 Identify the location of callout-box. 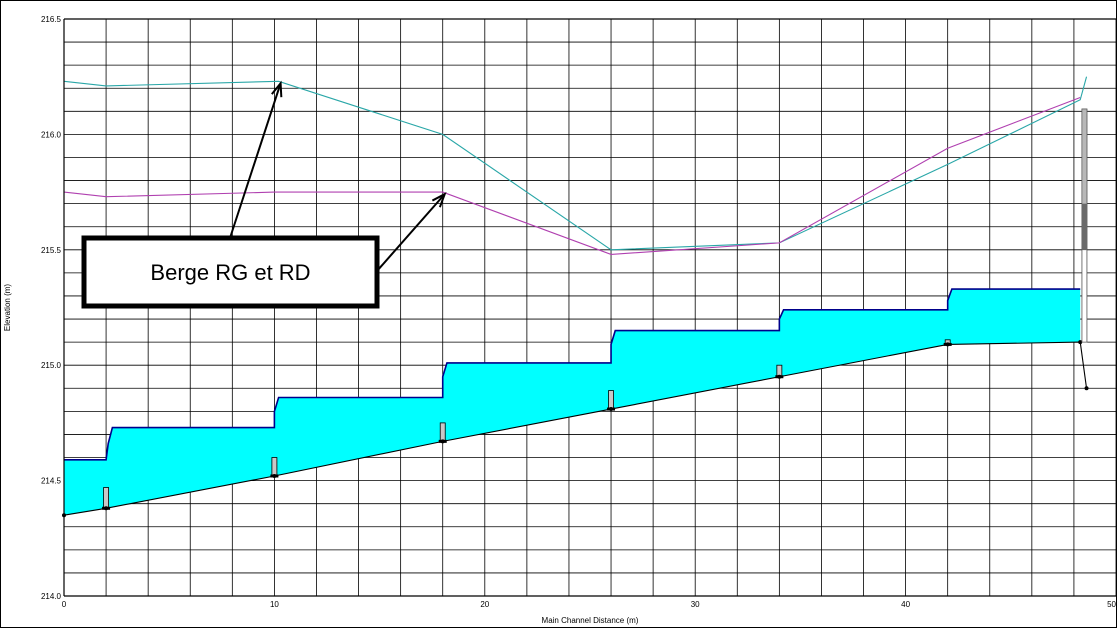
(230, 272).